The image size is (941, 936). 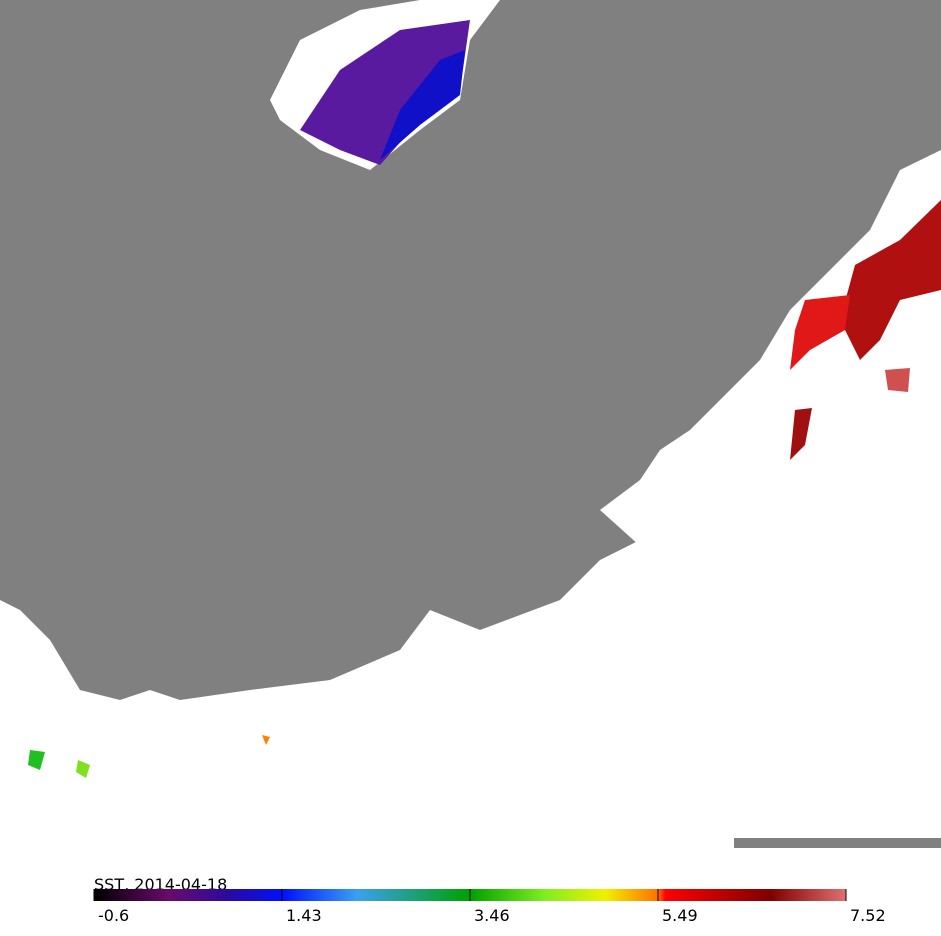 I want to click on colorbar-tick-label: -0.6, so click(x=113, y=915).